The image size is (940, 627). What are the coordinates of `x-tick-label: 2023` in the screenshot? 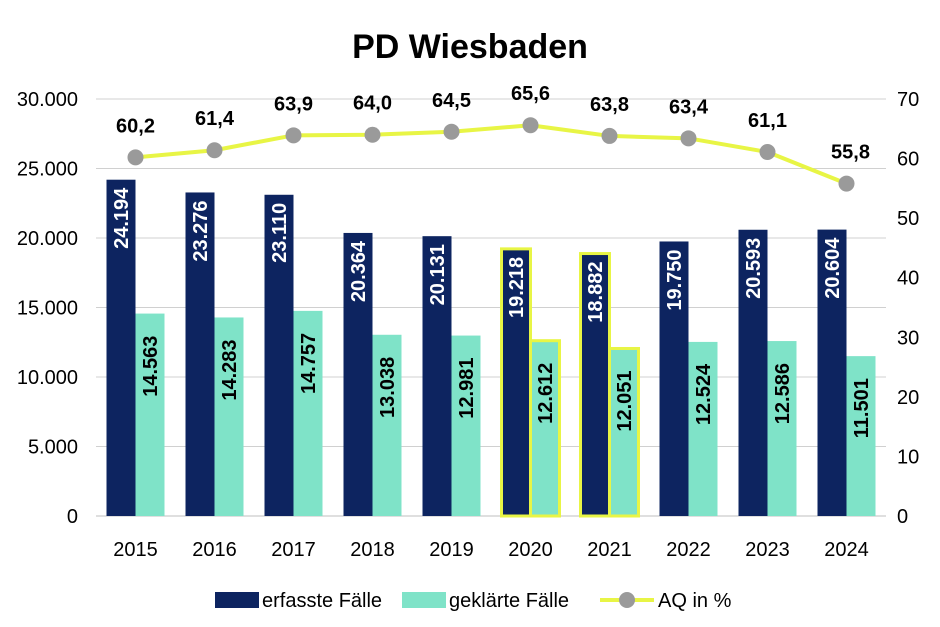 It's located at (767, 550).